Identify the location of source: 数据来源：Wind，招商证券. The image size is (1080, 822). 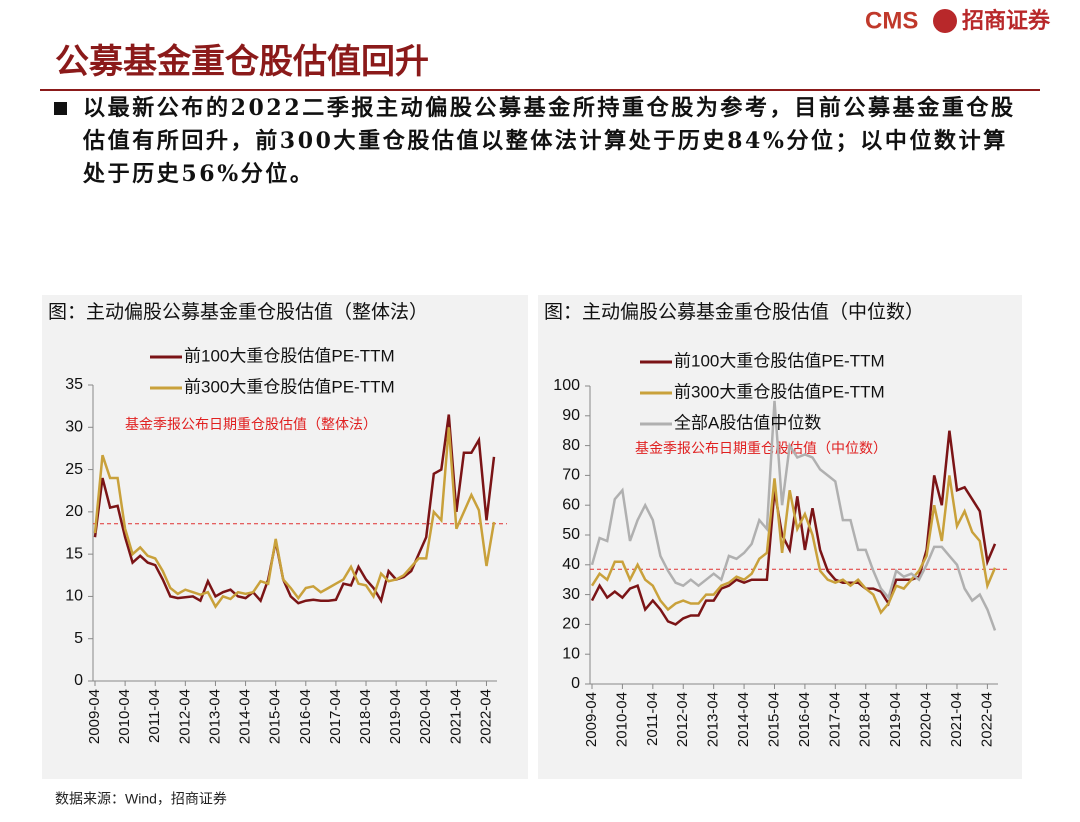
(141, 799).